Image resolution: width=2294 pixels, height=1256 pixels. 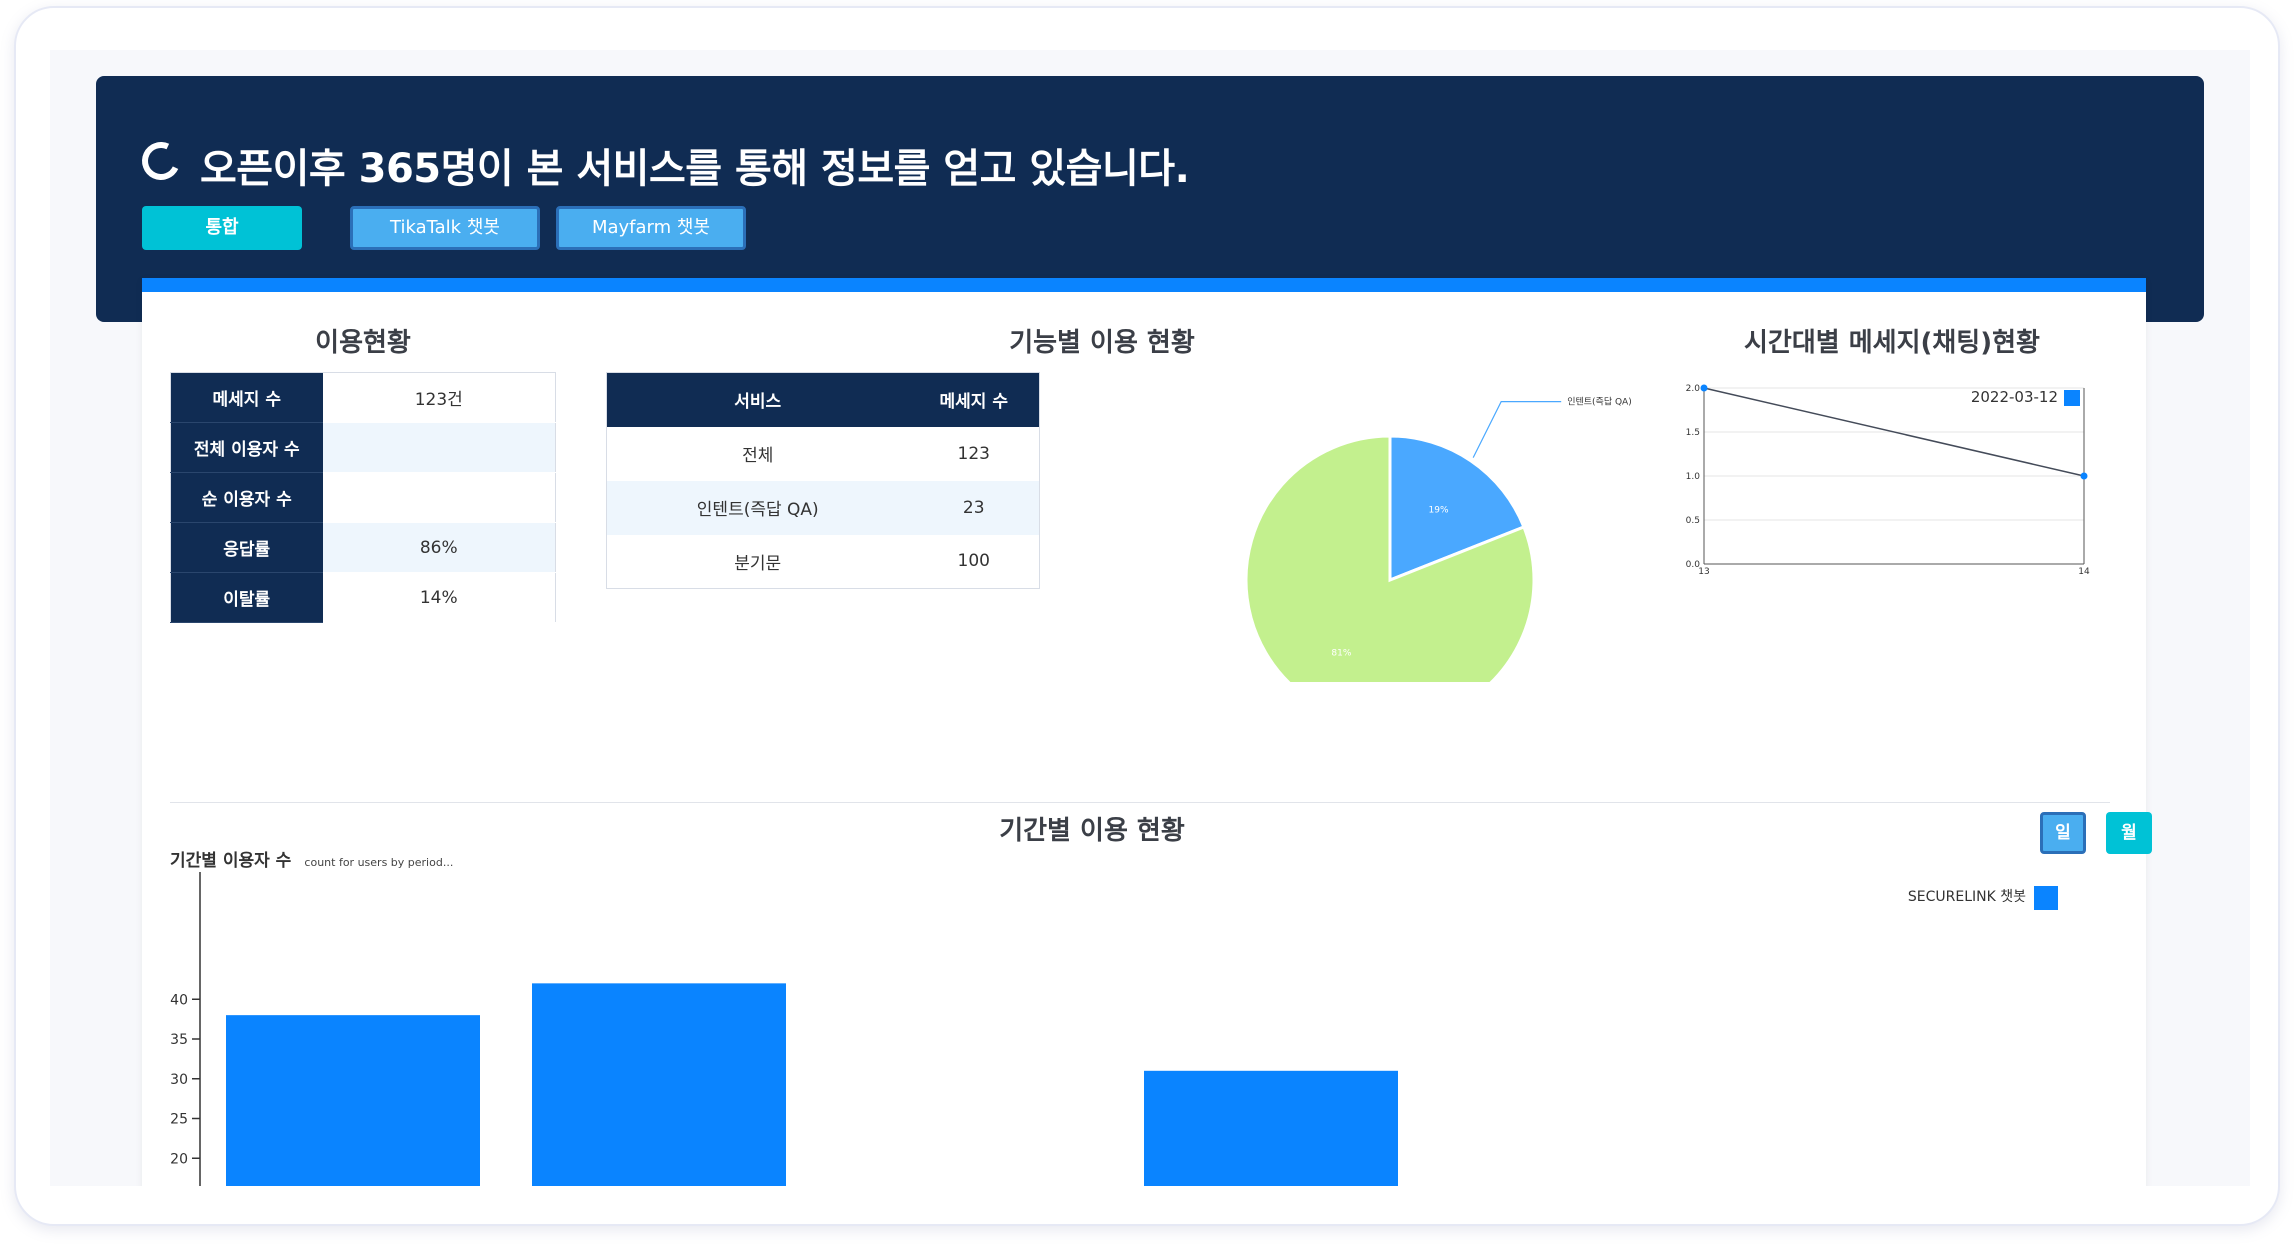 What do you see at coordinates (1693, 389) in the screenshot?
I see `y-tick-label: 2.0` at bounding box center [1693, 389].